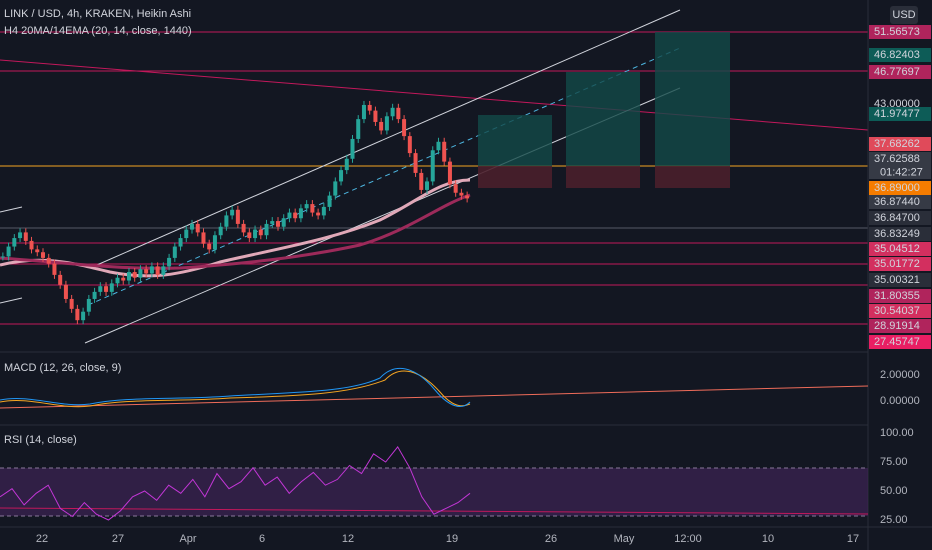  What do you see at coordinates (900, 375) in the screenshot?
I see `macd-axis-label: 2.00000` at bounding box center [900, 375].